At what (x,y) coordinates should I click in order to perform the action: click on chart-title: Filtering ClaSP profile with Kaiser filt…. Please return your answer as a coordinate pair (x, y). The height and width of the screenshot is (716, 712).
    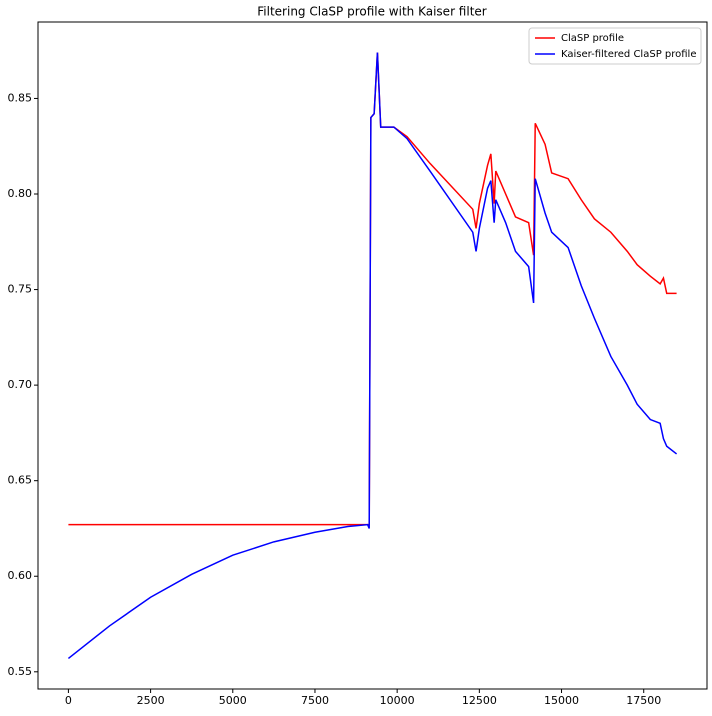
    Looking at the image, I should click on (372, 12).